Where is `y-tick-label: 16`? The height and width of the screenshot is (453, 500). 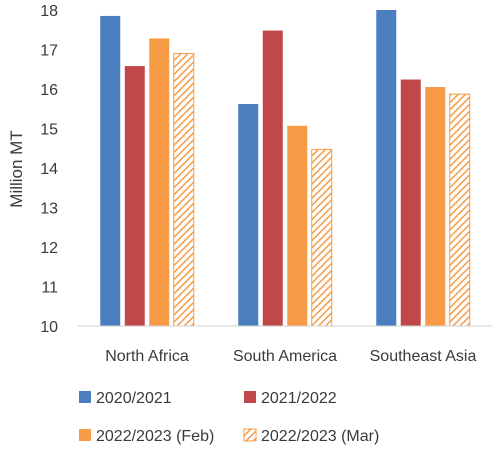
y-tick-label: 16 is located at coordinates (49, 90).